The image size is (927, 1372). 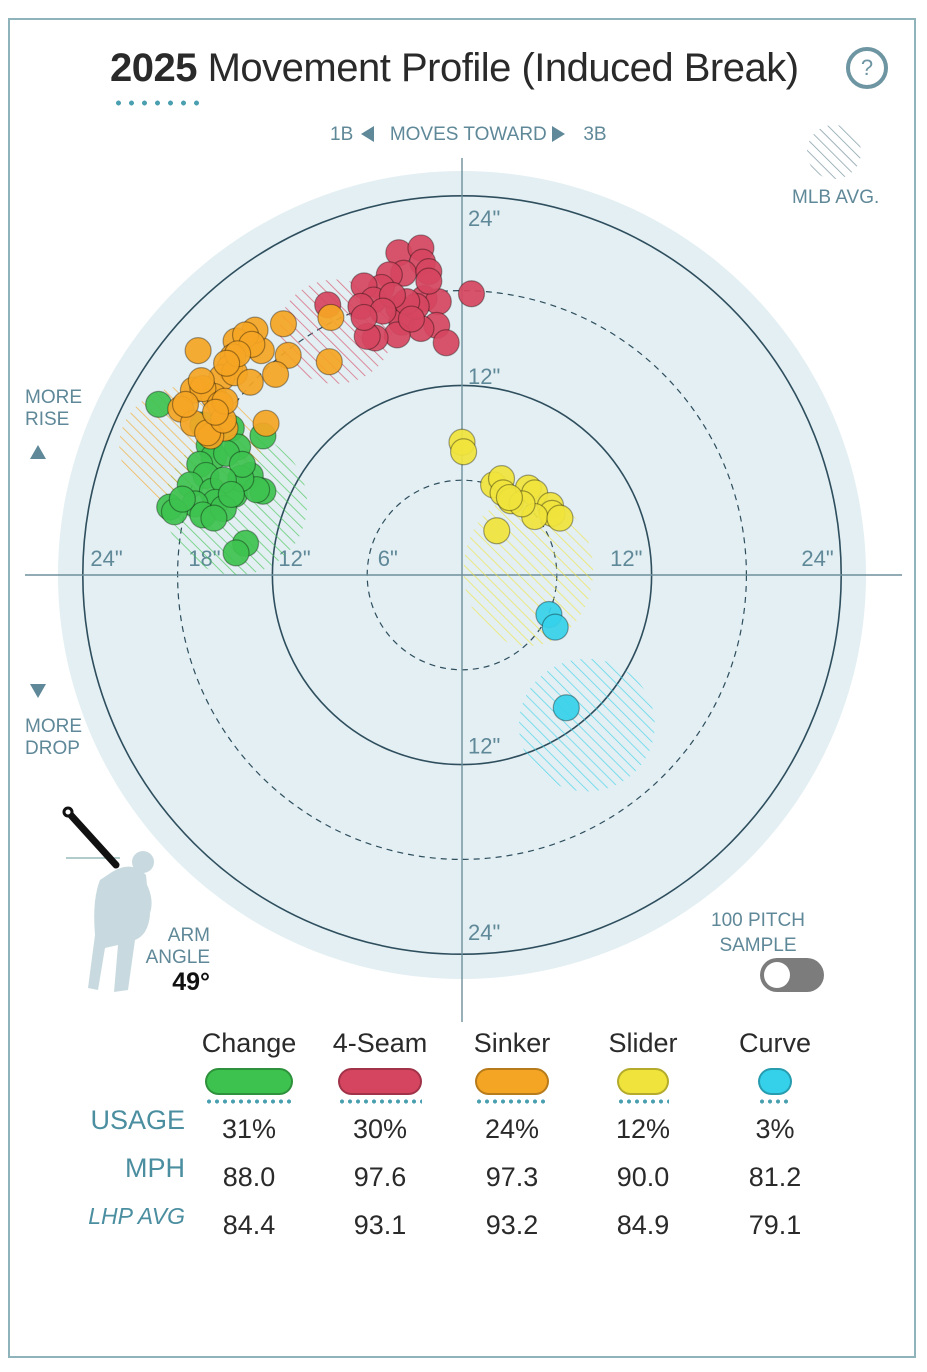 I want to click on legend-column-change: Change 31% 88.0 84.4, so click(x=249, y=1137).